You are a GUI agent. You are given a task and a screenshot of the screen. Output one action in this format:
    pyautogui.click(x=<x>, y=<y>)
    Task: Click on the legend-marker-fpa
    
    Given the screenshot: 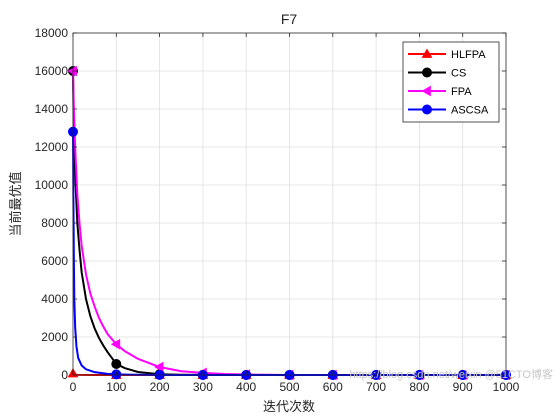 What is the action you would take?
    pyautogui.click(x=426, y=91)
    